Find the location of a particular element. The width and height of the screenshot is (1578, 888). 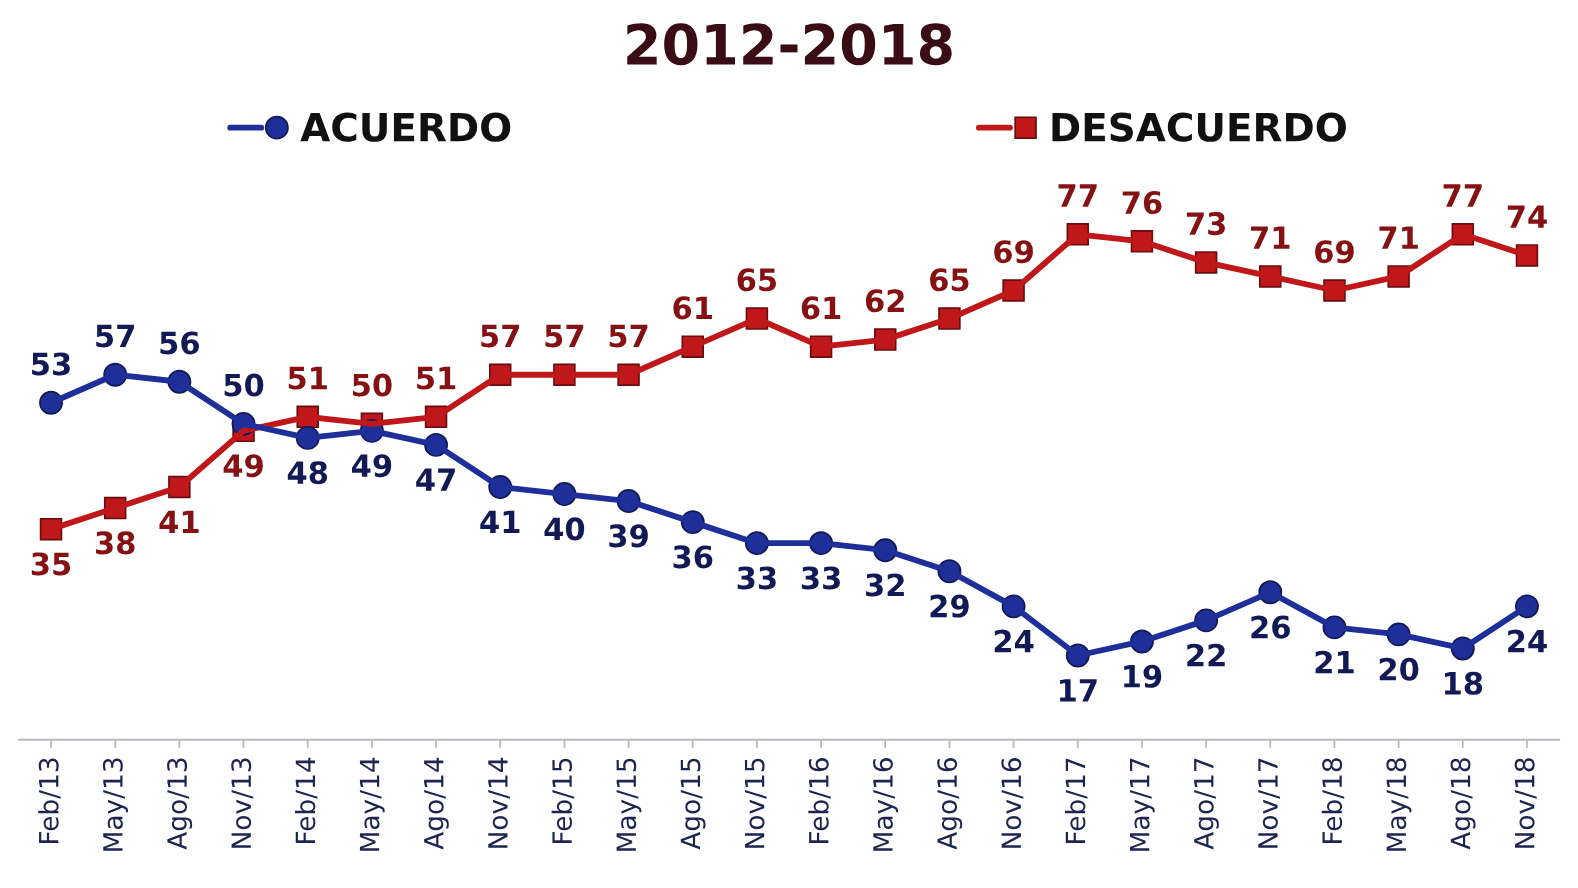

x-tick-label: Nov/18 is located at coordinates (1525, 803).